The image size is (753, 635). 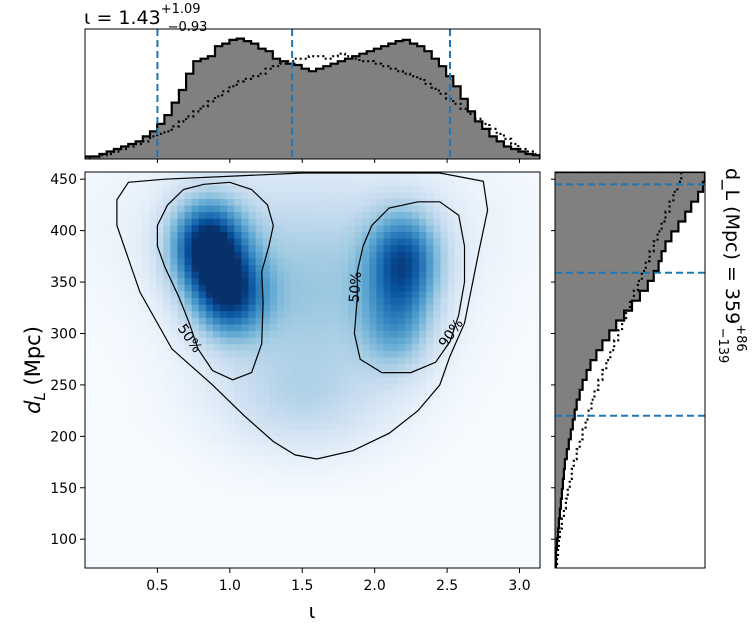 What do you see at coordinates (356, 287) in the screenshot?
I see `contour-label: 50%` at bounding box center [356, 287].